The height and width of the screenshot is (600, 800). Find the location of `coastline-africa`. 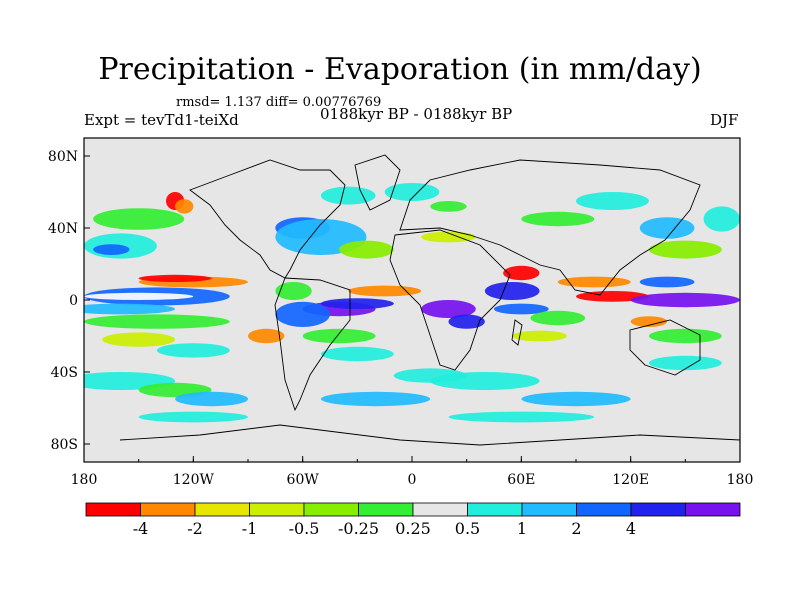

coastline-africa is located at coordinates (450, 300).